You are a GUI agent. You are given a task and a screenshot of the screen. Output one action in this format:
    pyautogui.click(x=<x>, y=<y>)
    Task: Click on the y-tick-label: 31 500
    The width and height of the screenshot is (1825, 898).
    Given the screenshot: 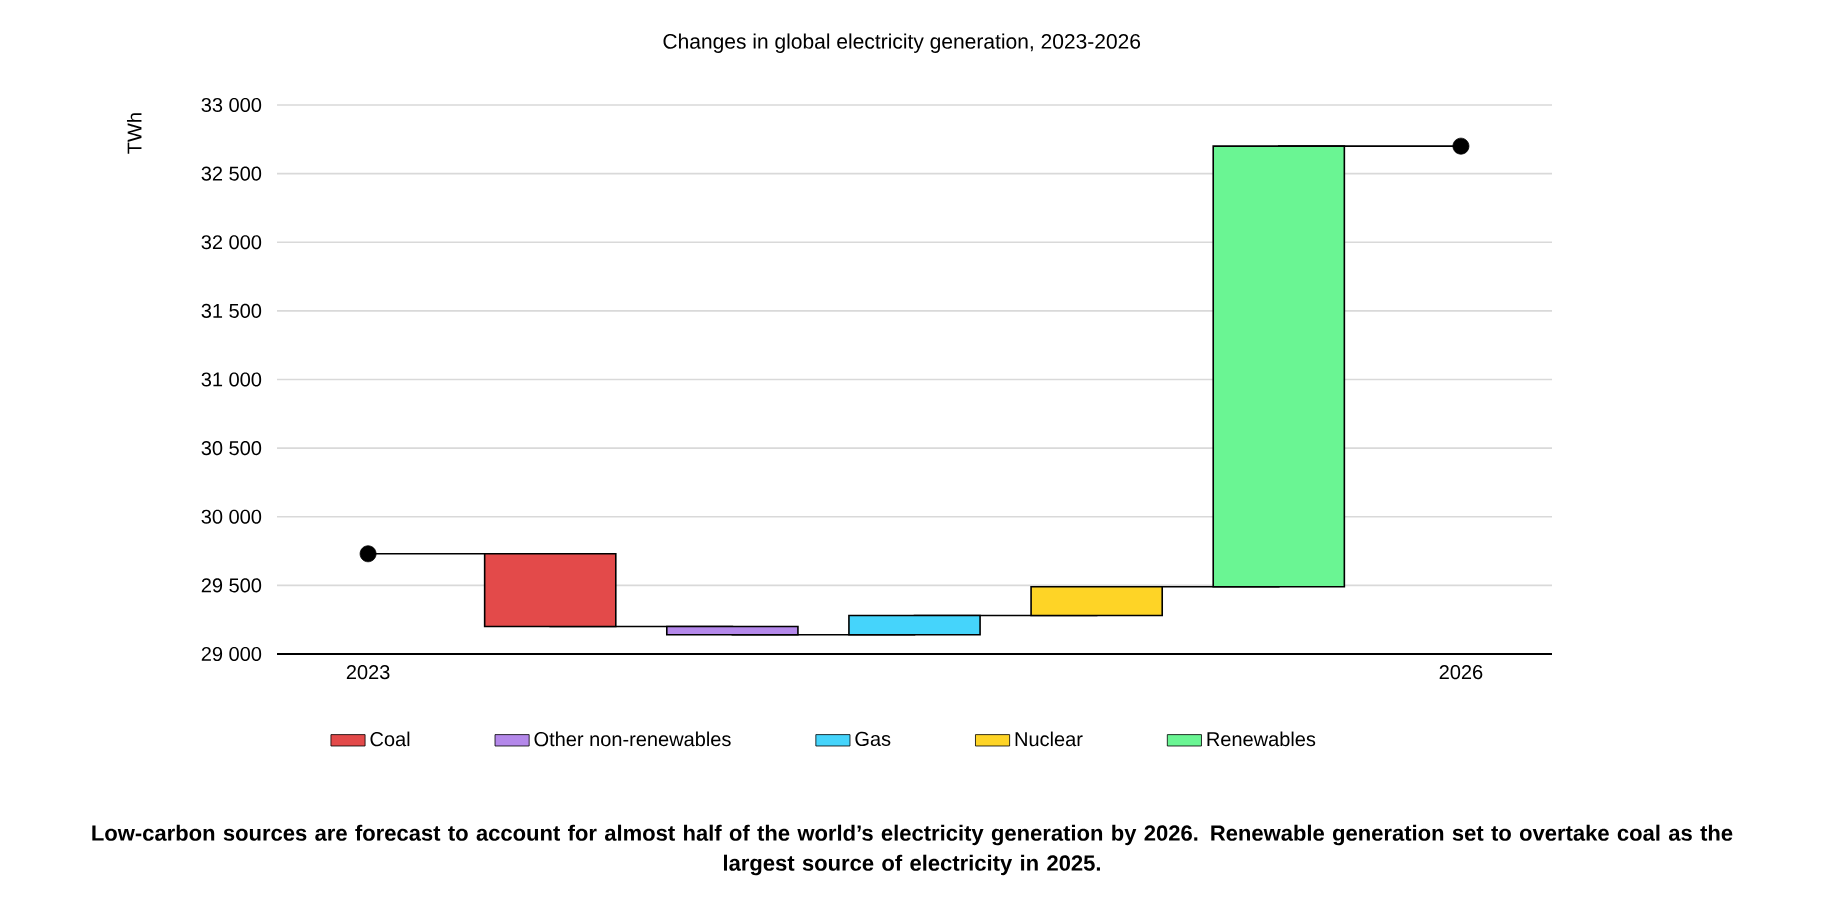 What is the action you would take?
    pyautogui.click(x=231, y=310)
    